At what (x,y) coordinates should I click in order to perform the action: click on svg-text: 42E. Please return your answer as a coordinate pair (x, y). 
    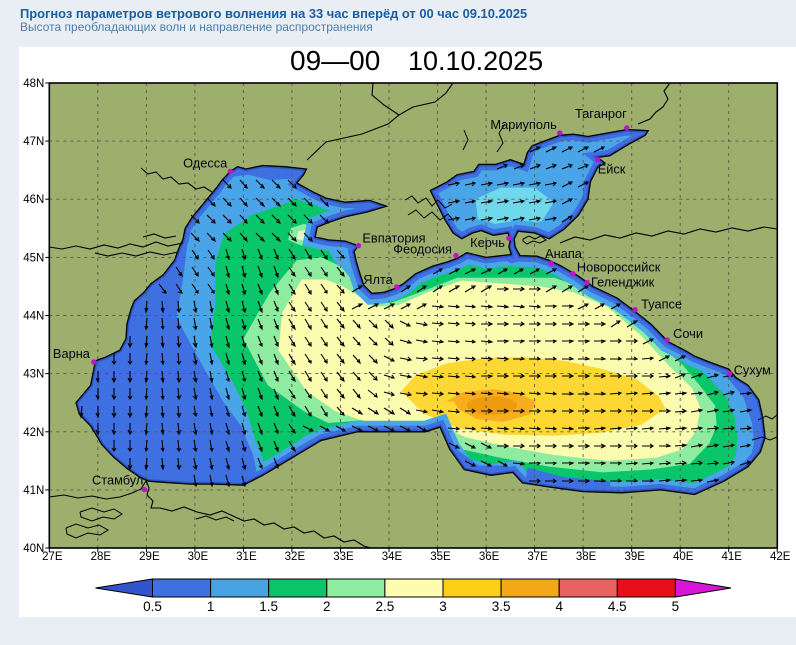
    Looking at the image, I should click on (780, 557).